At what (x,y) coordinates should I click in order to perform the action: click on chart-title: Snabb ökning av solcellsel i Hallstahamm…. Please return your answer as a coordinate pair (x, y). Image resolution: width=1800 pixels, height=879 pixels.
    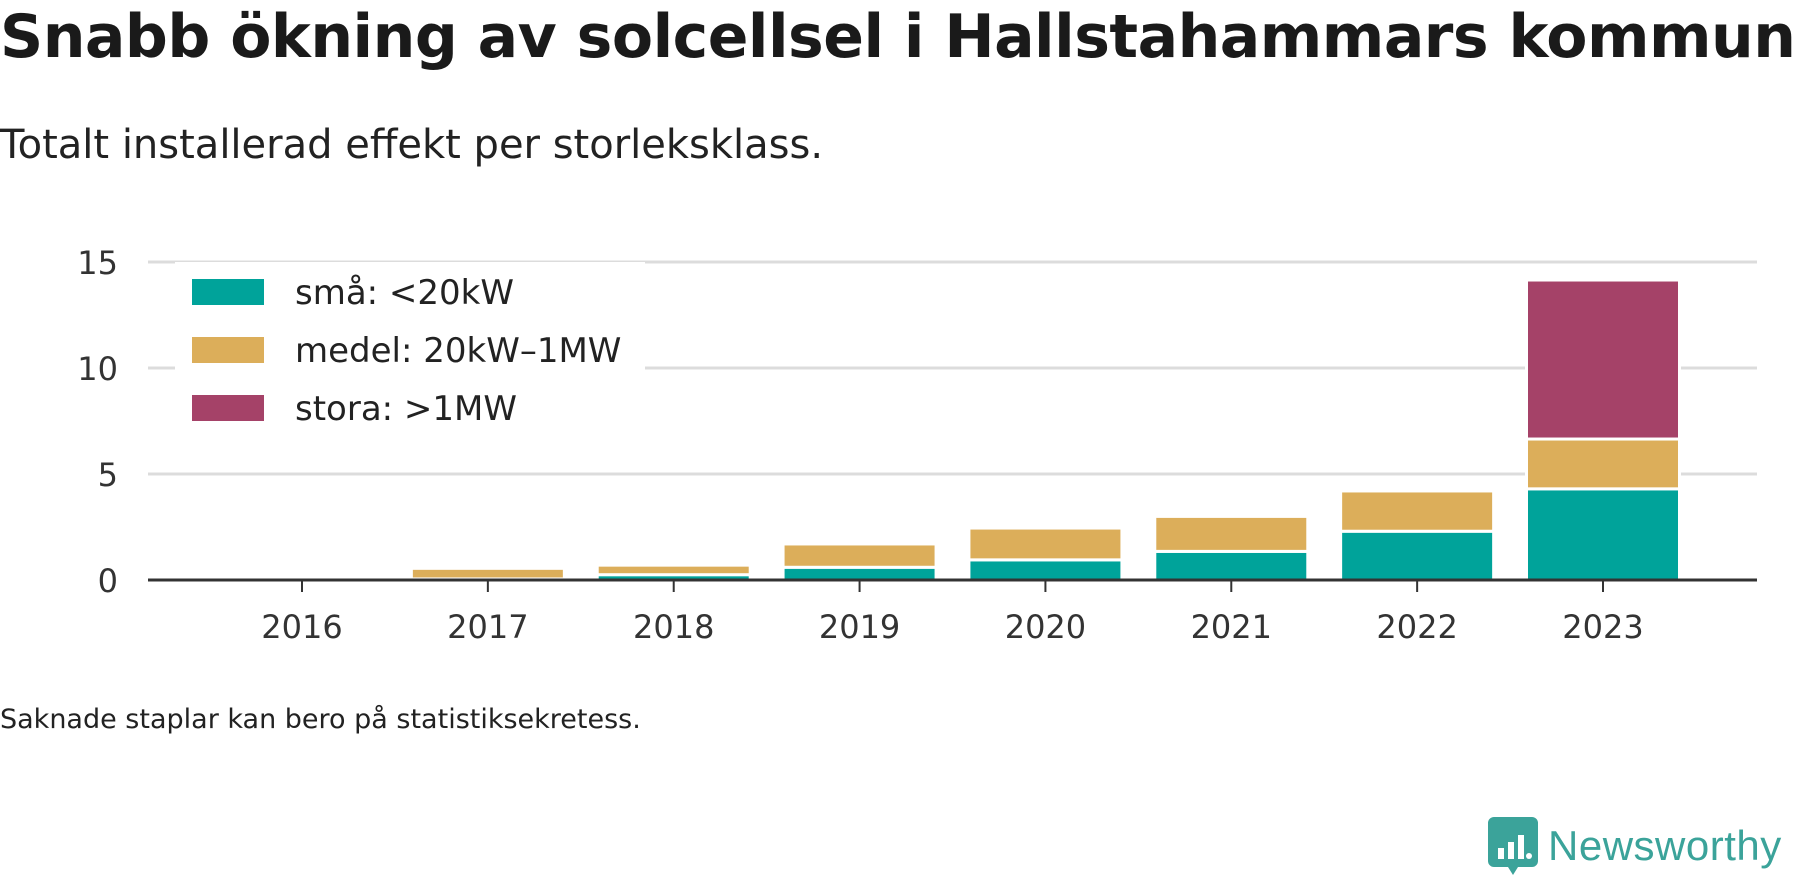
    Looking at the image, I should click on (898, 37).